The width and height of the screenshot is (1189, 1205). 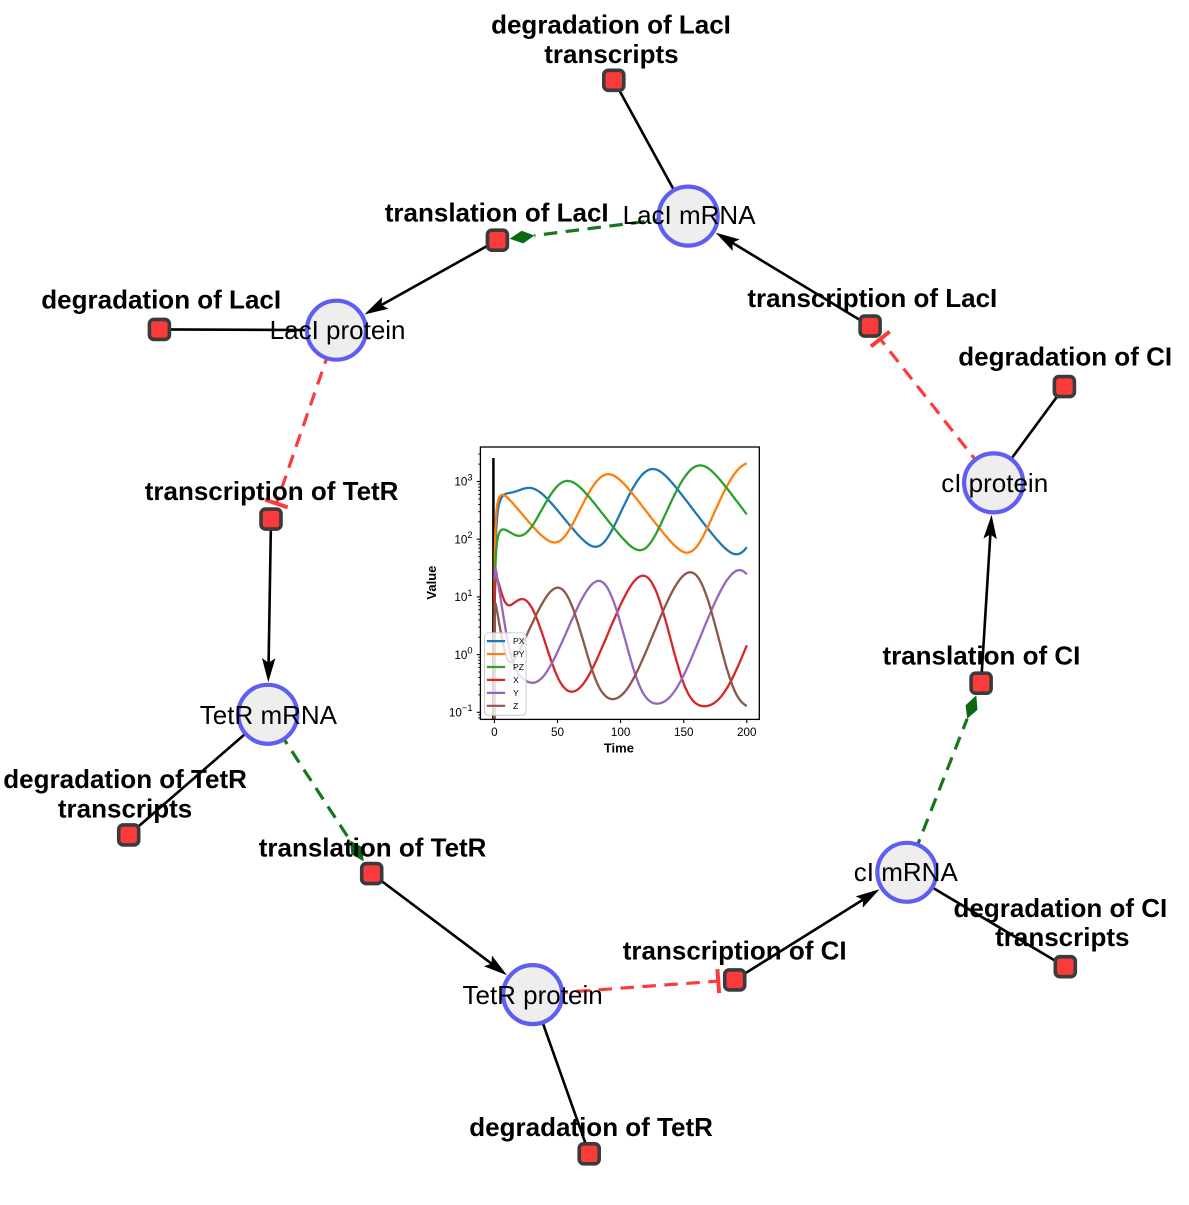 What do you see at coordinates (621, 732) in the screenshot?
I see `svg-text: 100` at bounding box center [621, 732].